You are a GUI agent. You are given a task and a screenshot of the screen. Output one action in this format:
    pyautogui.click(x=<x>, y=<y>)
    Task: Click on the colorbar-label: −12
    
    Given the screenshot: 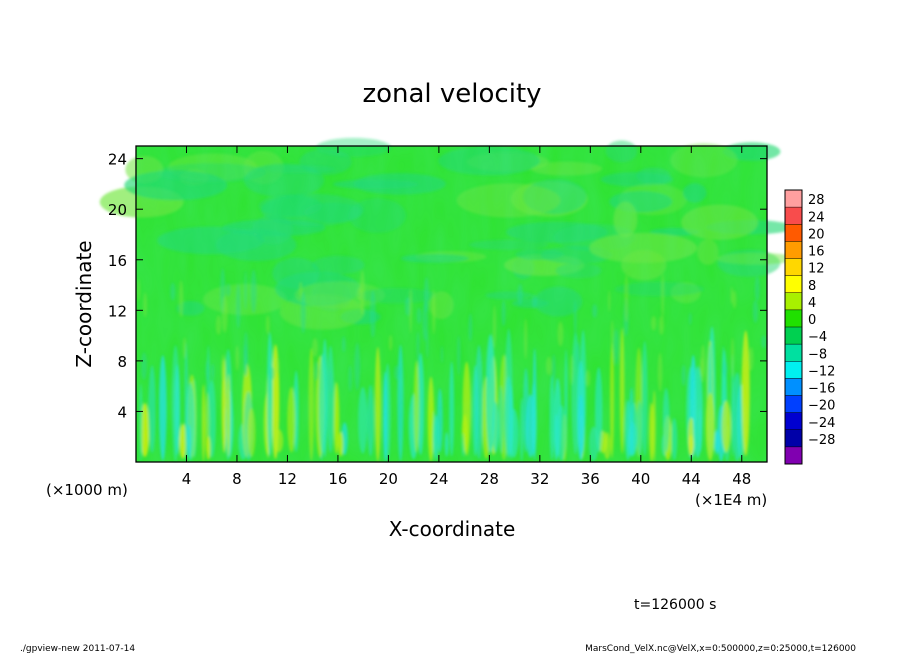 What is the action you would take?
    pyautogui.click(x=821, y=371)
    